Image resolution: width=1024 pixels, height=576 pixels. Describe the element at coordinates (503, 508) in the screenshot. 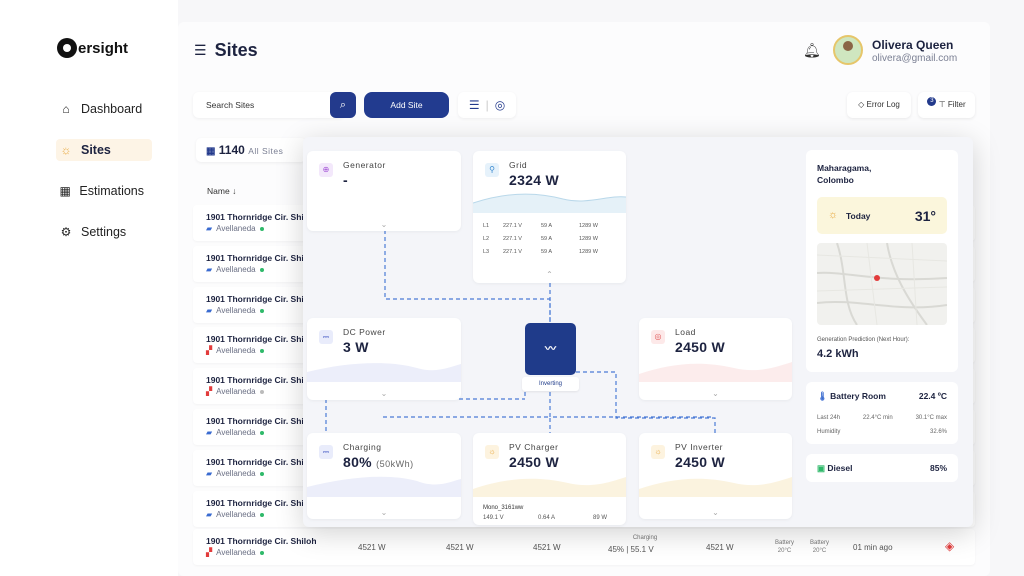

I see `pv-device: Mono_3161ww` at that location.